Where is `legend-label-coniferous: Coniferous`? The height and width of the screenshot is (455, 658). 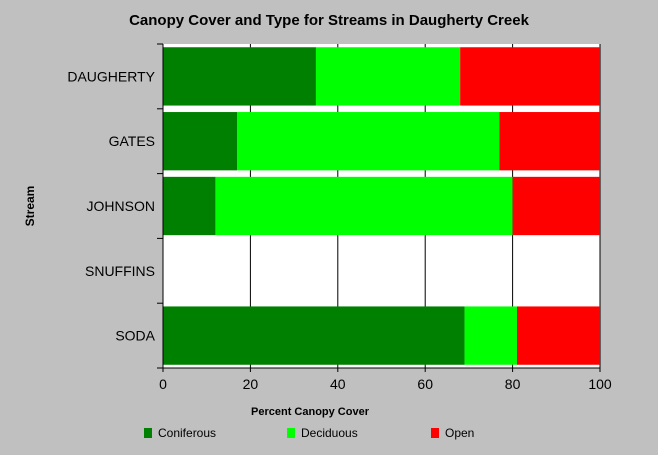
legend-label-coniferous: Coniferous is located at coordinates (187, 433).